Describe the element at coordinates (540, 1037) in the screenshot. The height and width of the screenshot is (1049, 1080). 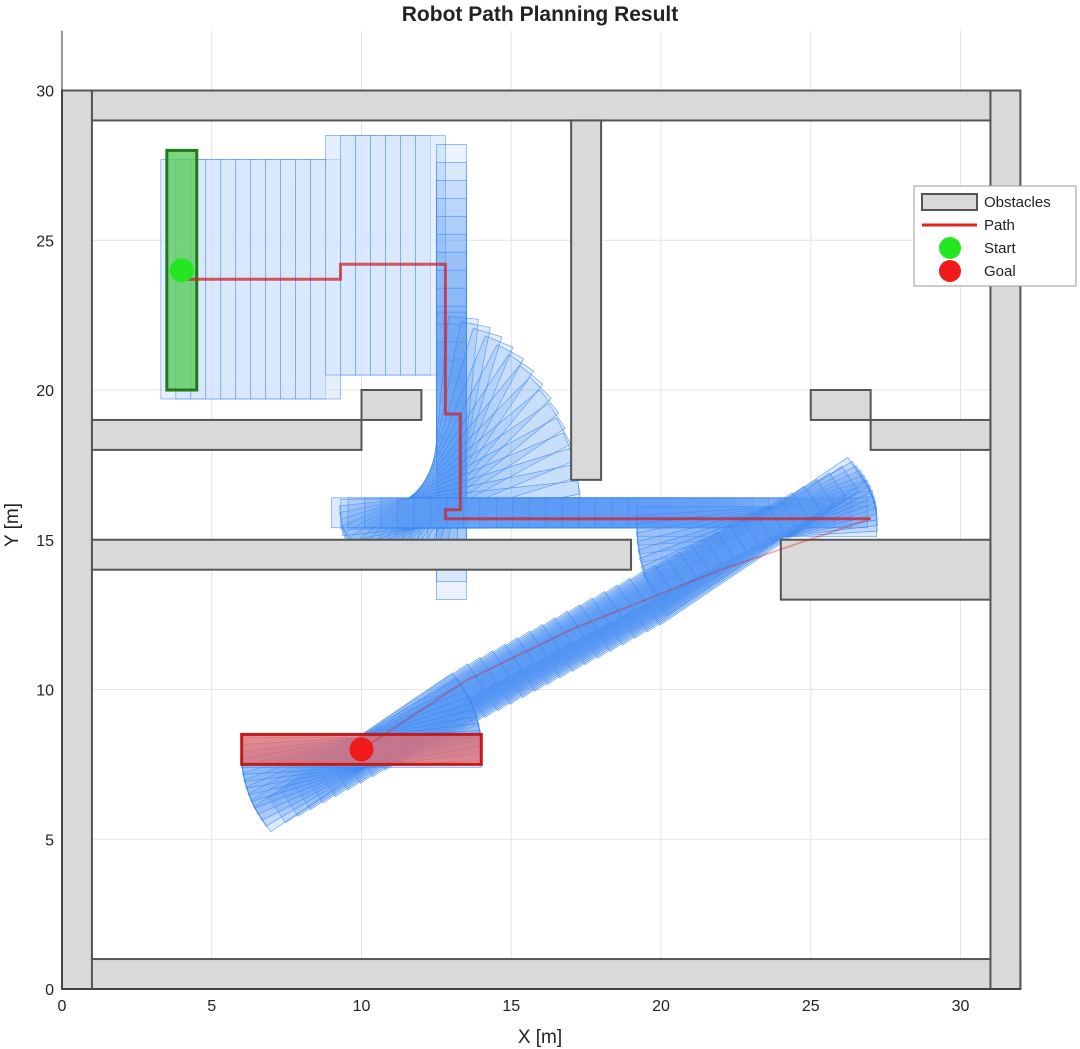
I see `x-axis-label: X [m]` at that location.